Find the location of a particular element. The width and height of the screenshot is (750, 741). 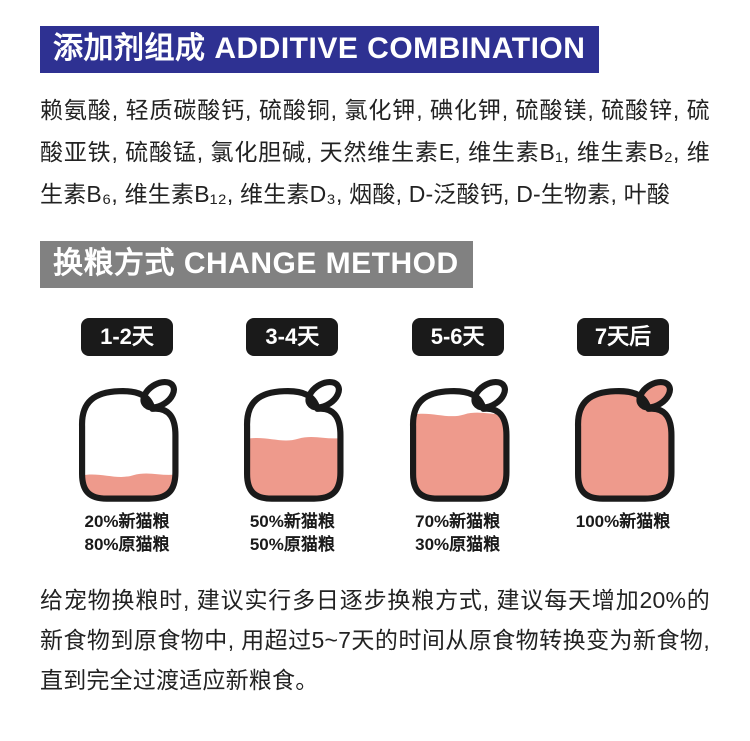

stage-day-label: 3-4天 is located at coordinates (292, 337).